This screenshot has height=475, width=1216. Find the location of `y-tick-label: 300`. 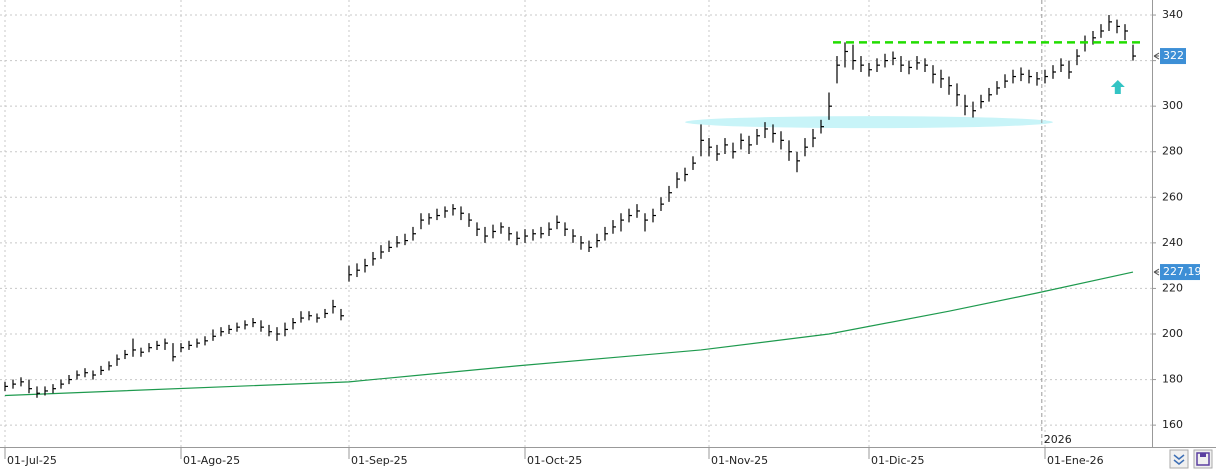

y-tick-label: 300 is located at coordinates (1172, 105).